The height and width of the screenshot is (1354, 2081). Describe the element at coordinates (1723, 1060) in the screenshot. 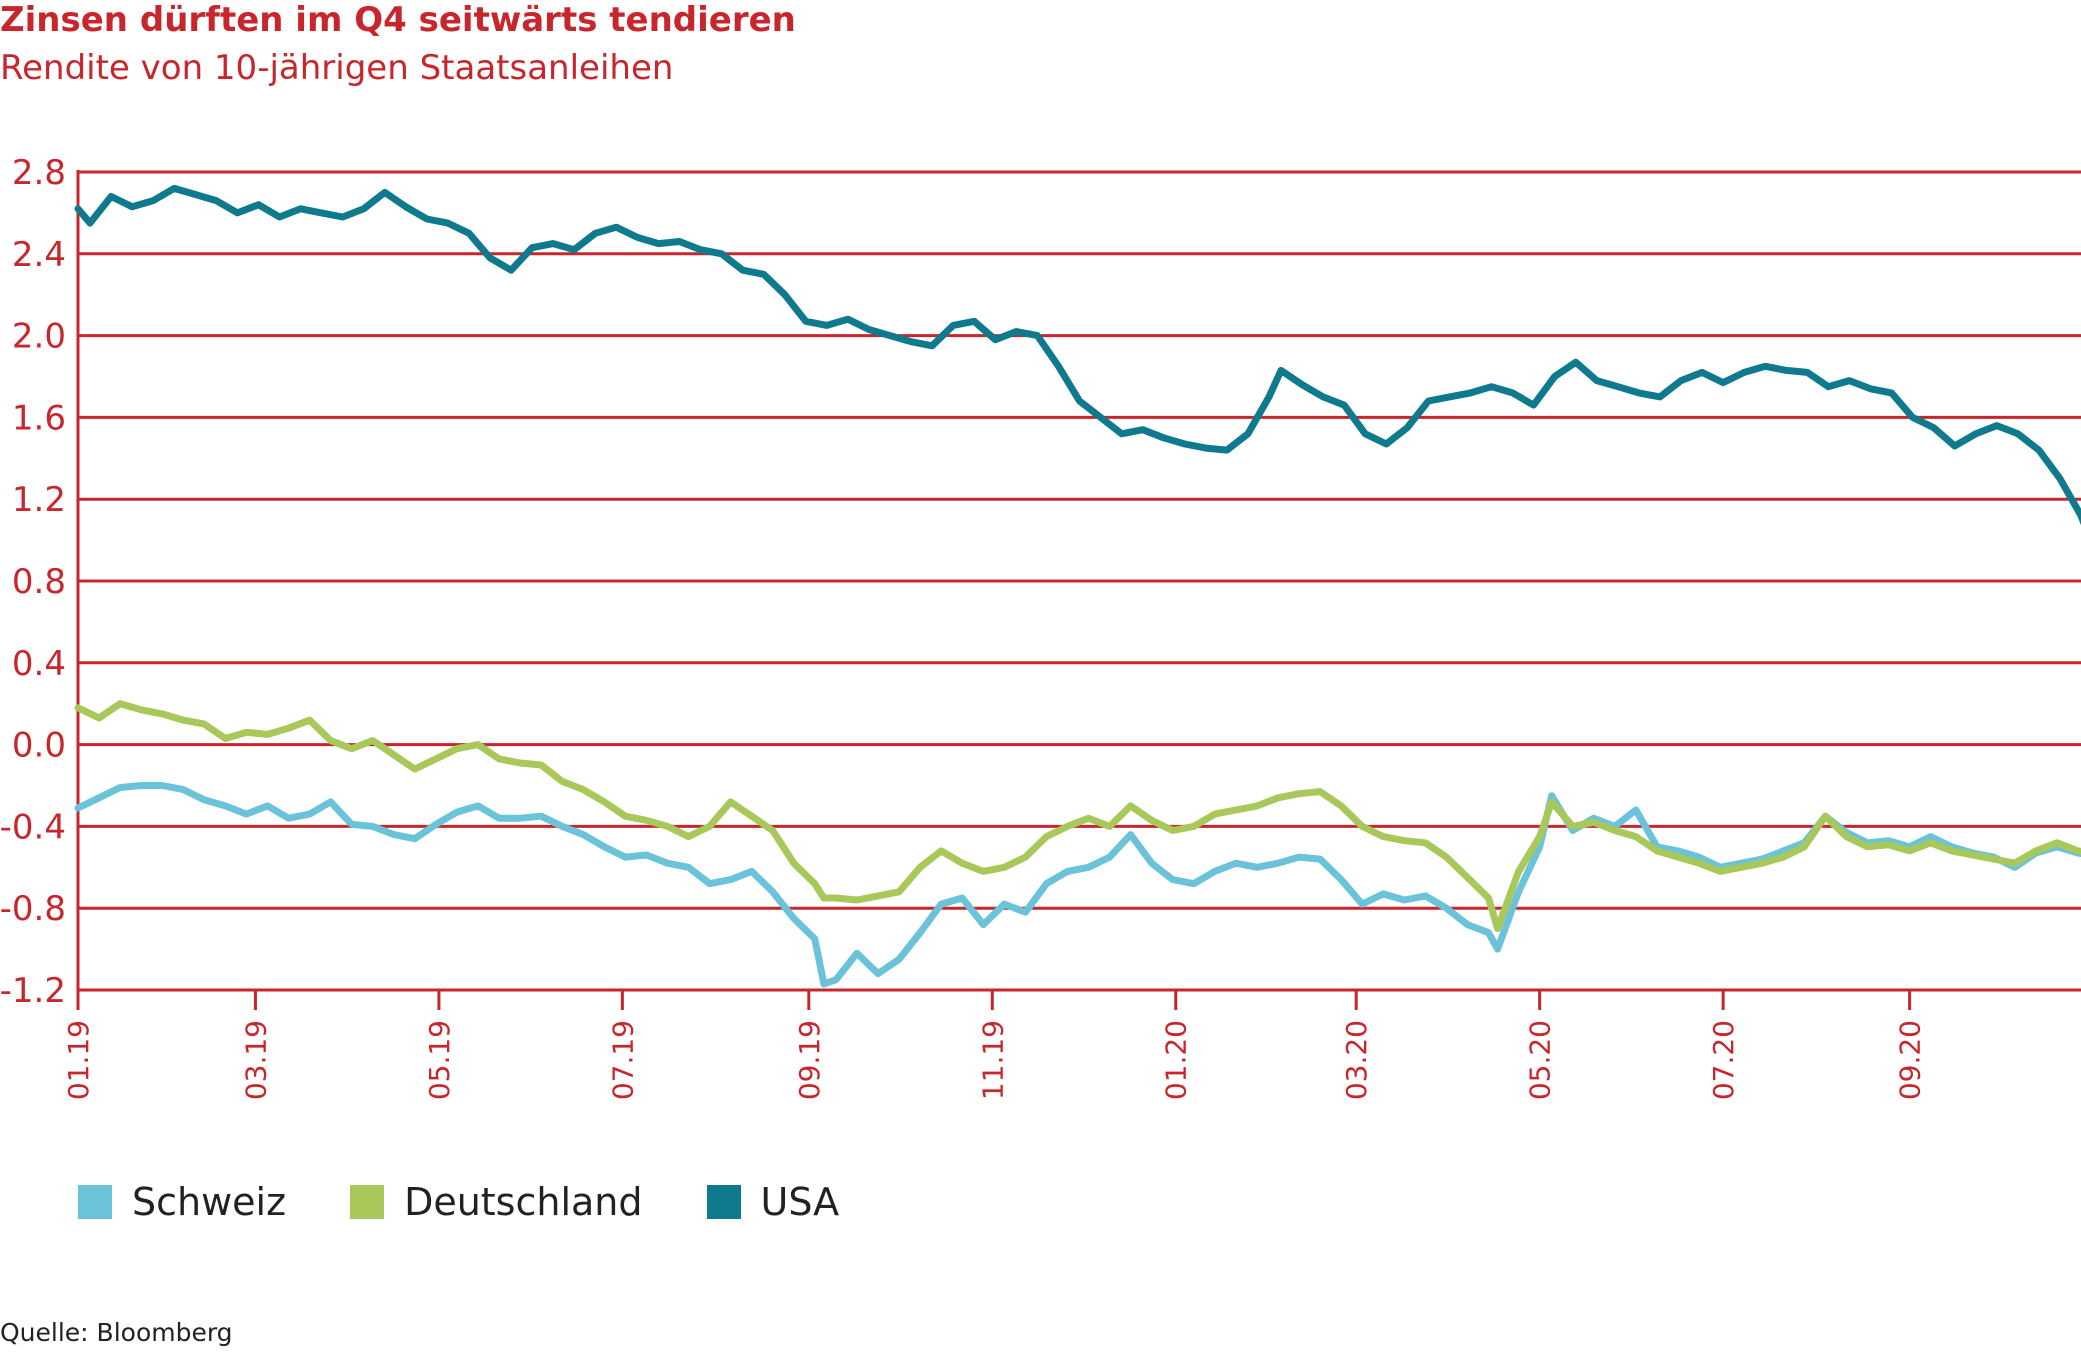

I see `x-tick-label: 07.20` at that location.